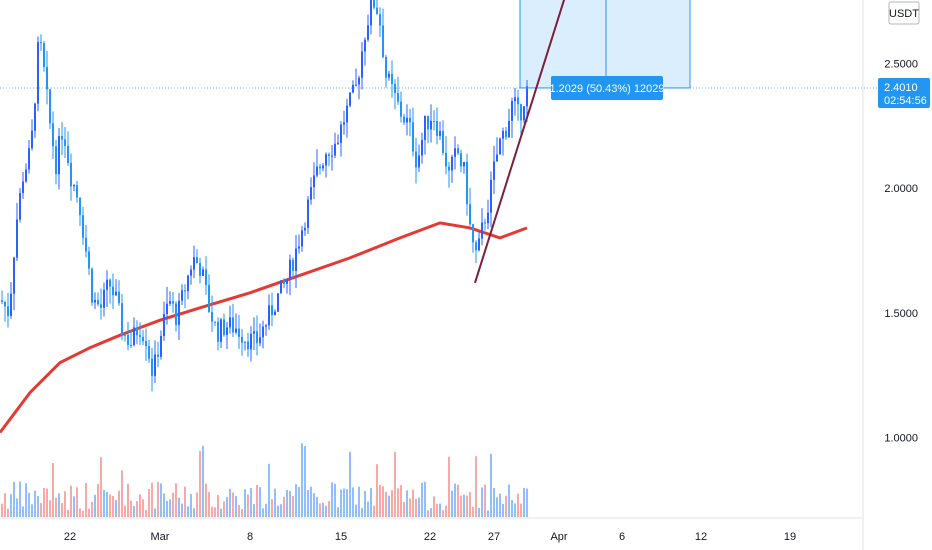 This screenshot has width=932, height=550. I want to click on last-price-tag, so click(904, 92).